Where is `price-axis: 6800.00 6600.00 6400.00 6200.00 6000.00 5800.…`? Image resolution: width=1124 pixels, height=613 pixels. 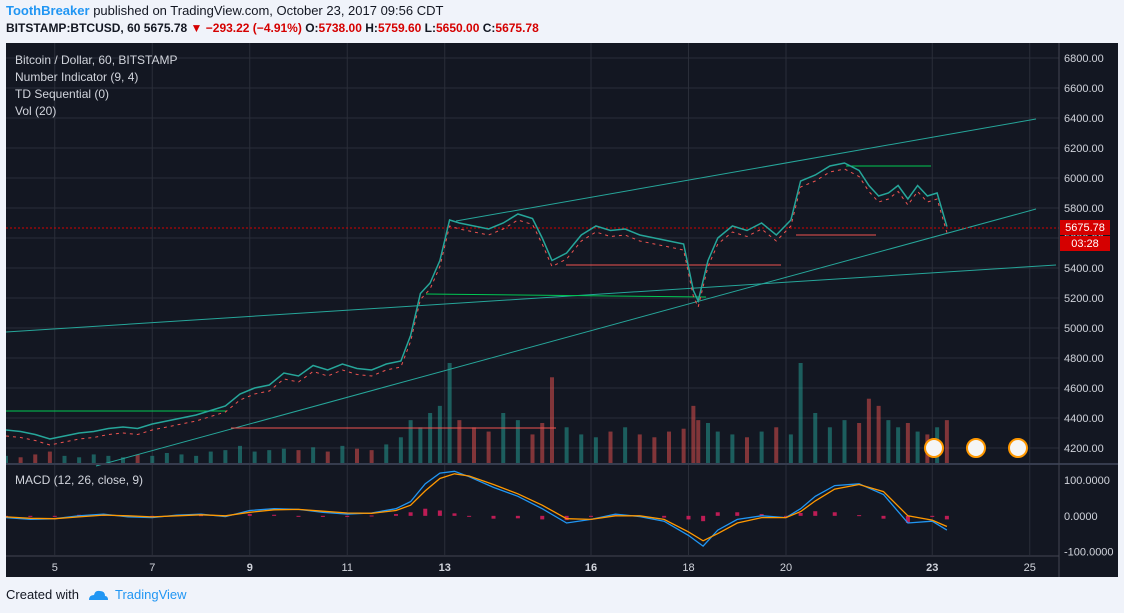 price-axis: 6800.00 6600.00 6400.00 6200.00 6000.00 5800.… is located at coordinates (1084, 254).